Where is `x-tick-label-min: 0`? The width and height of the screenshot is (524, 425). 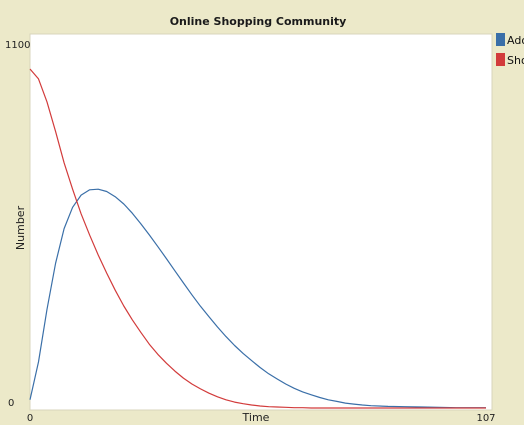 x-tick-label-min: 0 is located at coordinates (30, 418).